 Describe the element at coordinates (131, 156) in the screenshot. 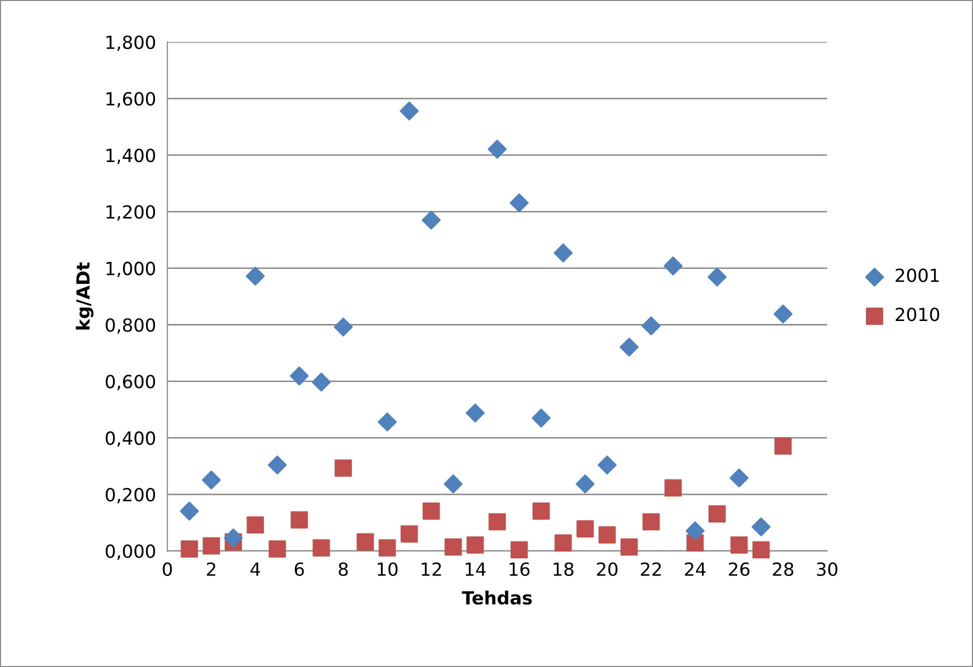

I see `y-tick-label: 1,400` at that location.